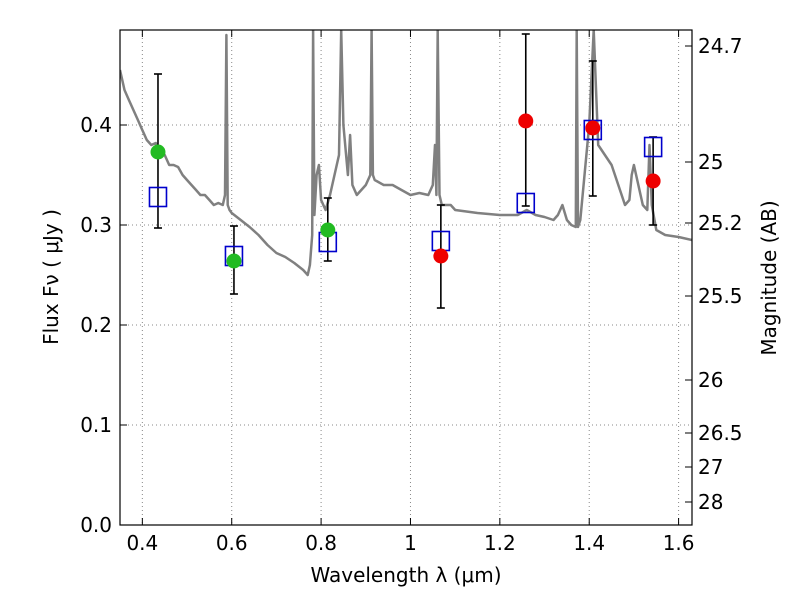 Image resolution: width=800 pixels, height=600 pixels. What do you see at coordinates (500, 543) in the screenshot?
I see `x-tick-label: 1.2` at bounding box center [500, 543].